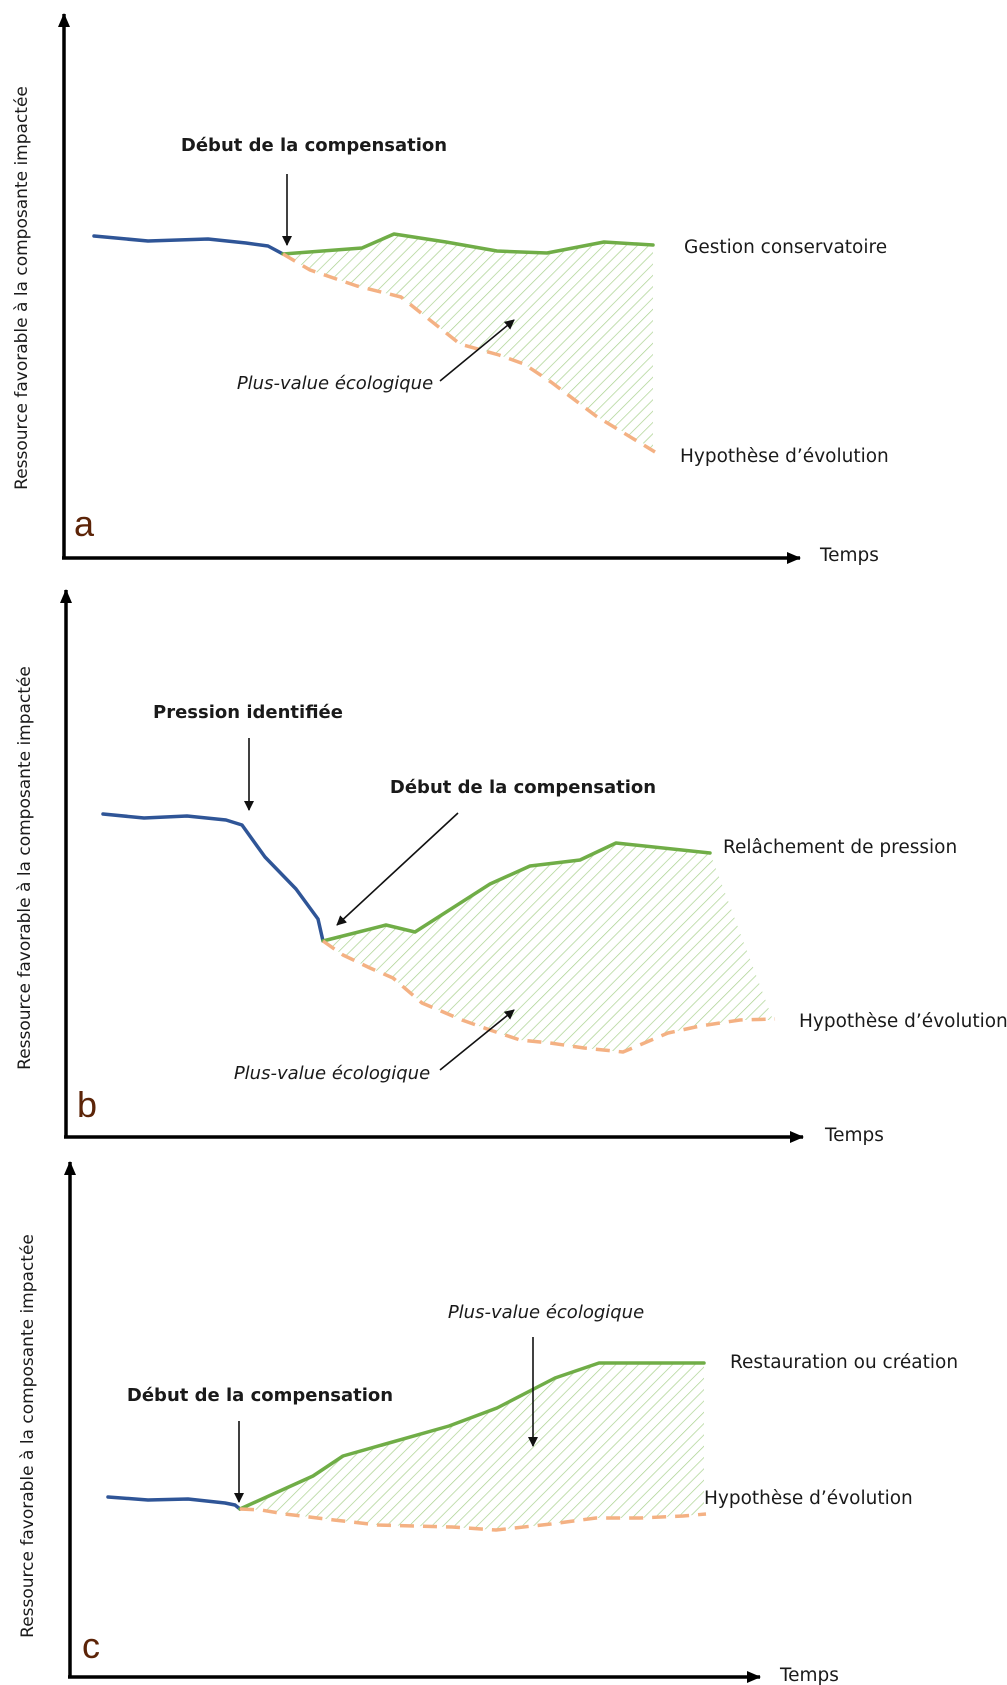 The width and height of the screenshot is (1007, 1685). What do you see at coordinates (87, 1104) in the screenshot?
I see `panel-letter: b` at bounding box center [87, 1104].